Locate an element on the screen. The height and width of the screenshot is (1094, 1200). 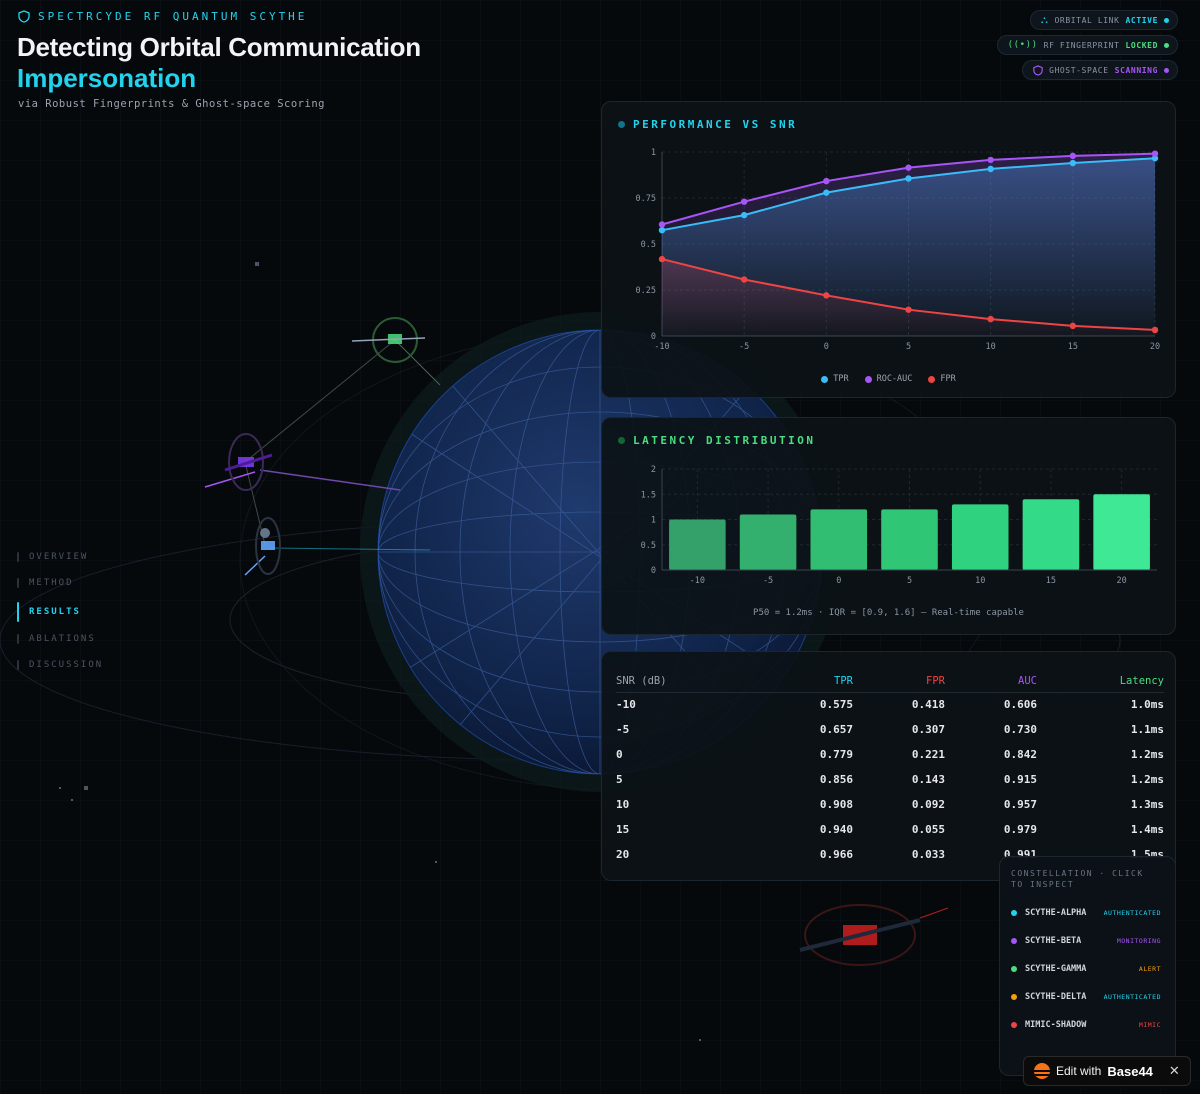
nav-item-ablations: ABLATIONS is located at coordinates (60, 639).